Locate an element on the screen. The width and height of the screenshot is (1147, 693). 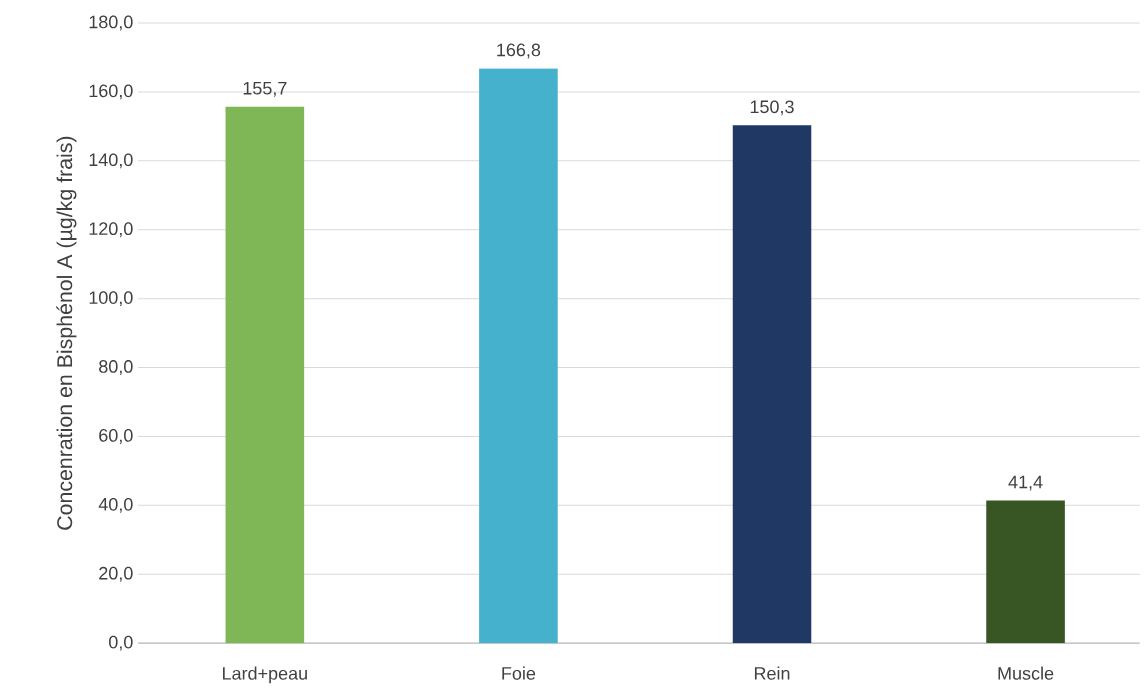
x-tick-label: Lard+peau is located at coordinates (265, 675).